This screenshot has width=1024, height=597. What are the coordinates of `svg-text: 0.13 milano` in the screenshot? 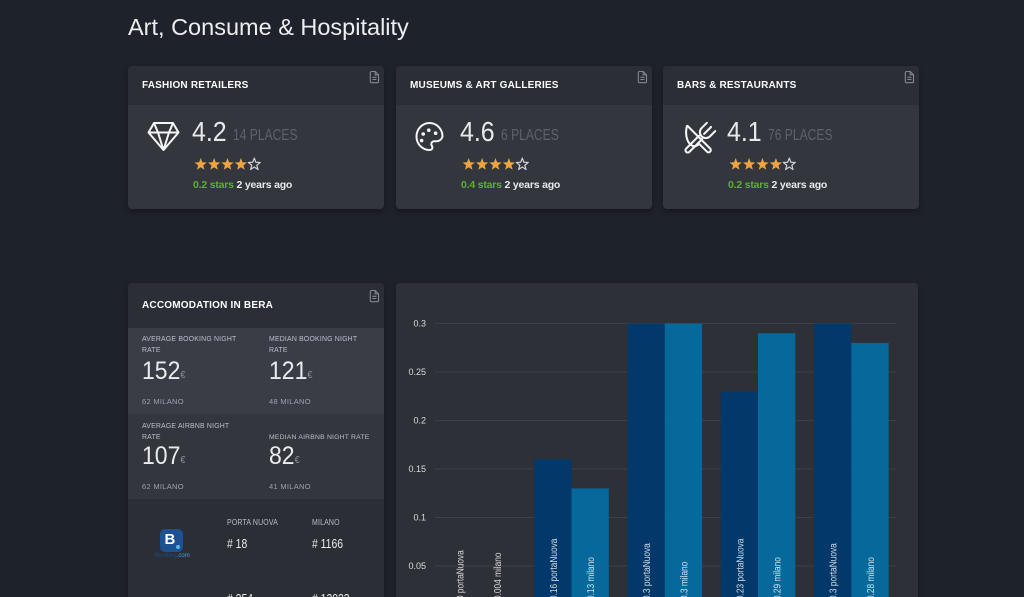 It's located at (591, 577).